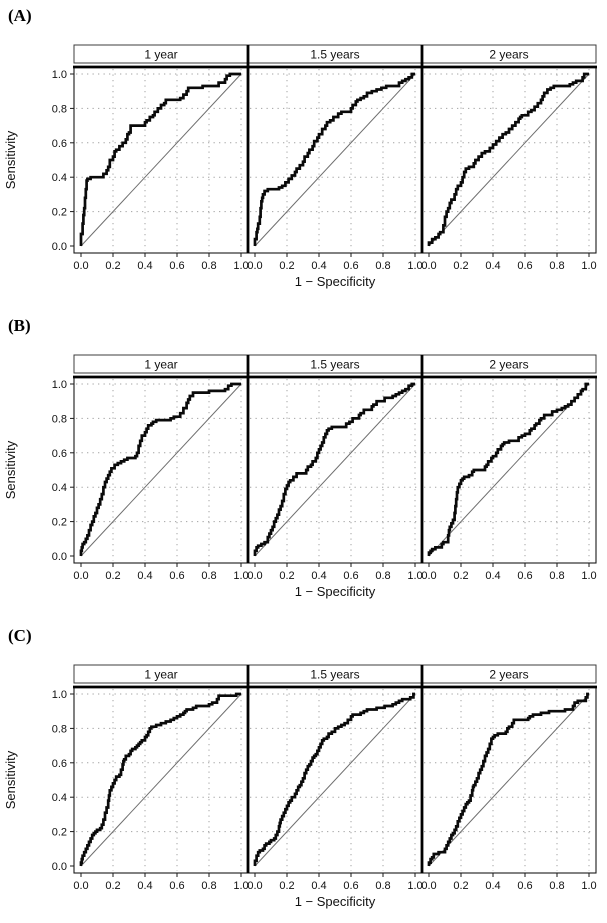  Describe the element at coordinates (20, 15) in the screenshot. I see `row-label-a: (A)` at that location.